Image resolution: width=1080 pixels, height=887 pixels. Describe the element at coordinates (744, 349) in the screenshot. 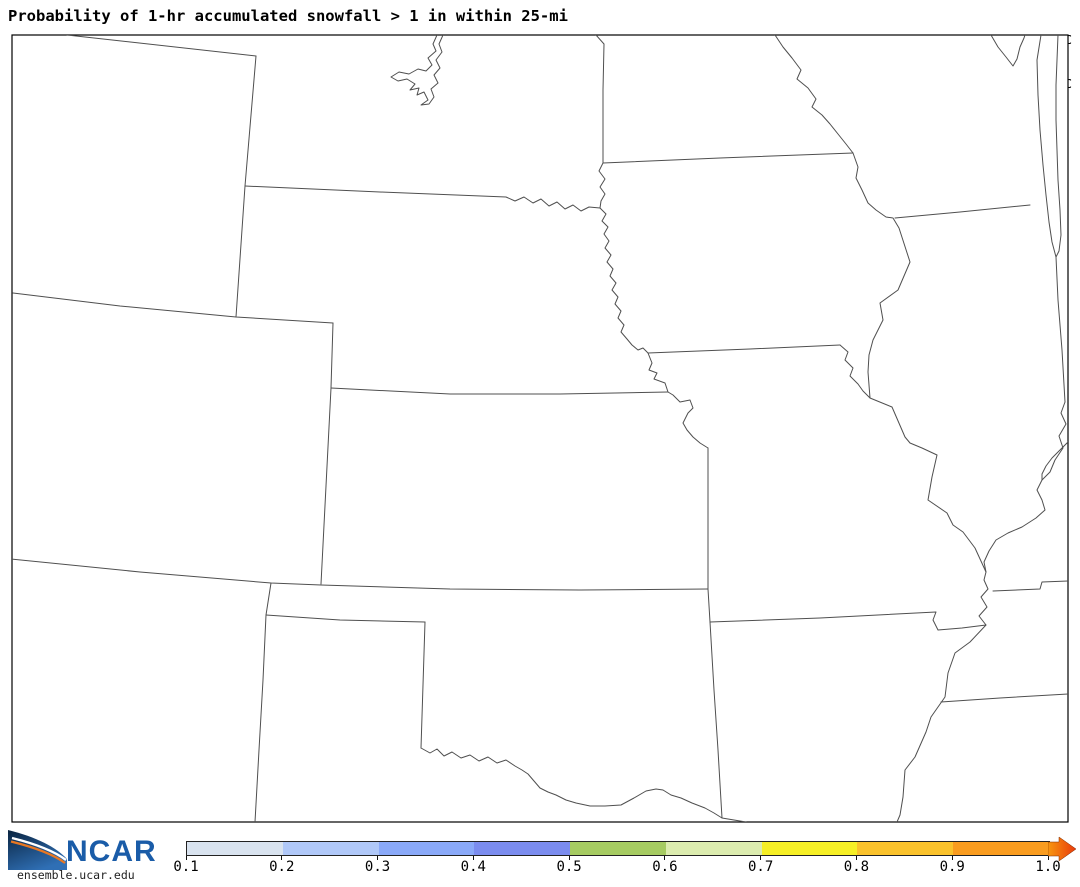

I see `ia-mo-state-border` at that location.